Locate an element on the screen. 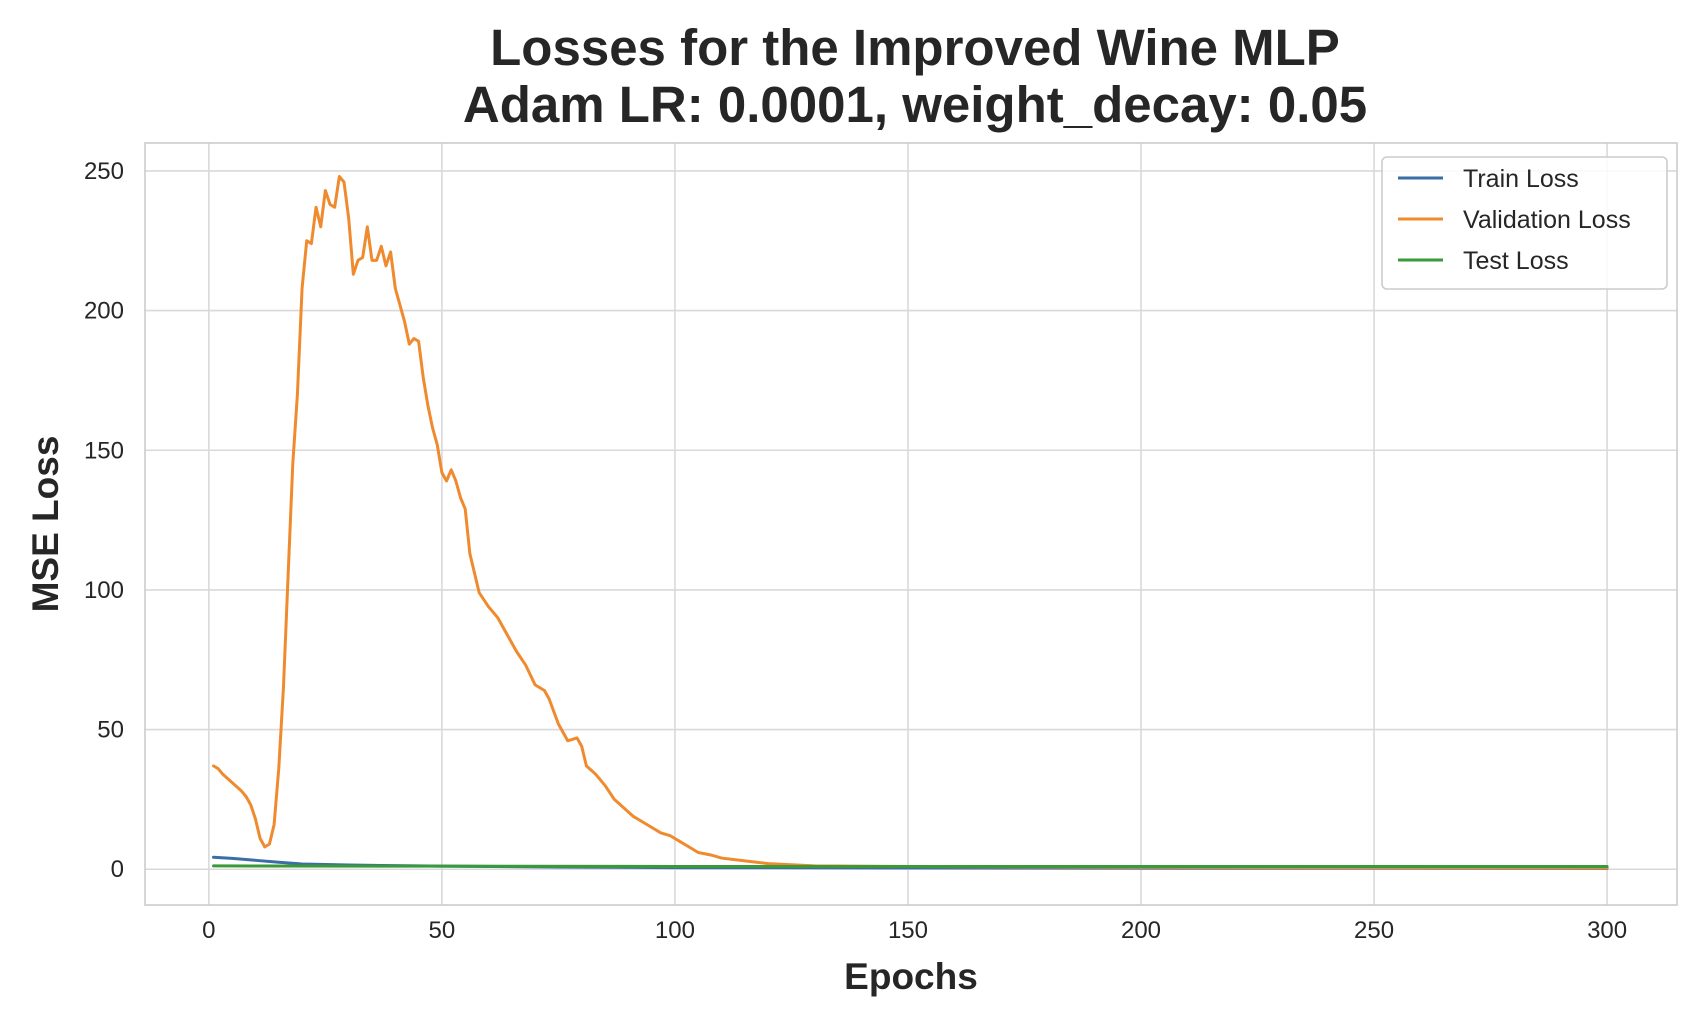  x-tick-label: 50 is located at coordinates (442, 930).